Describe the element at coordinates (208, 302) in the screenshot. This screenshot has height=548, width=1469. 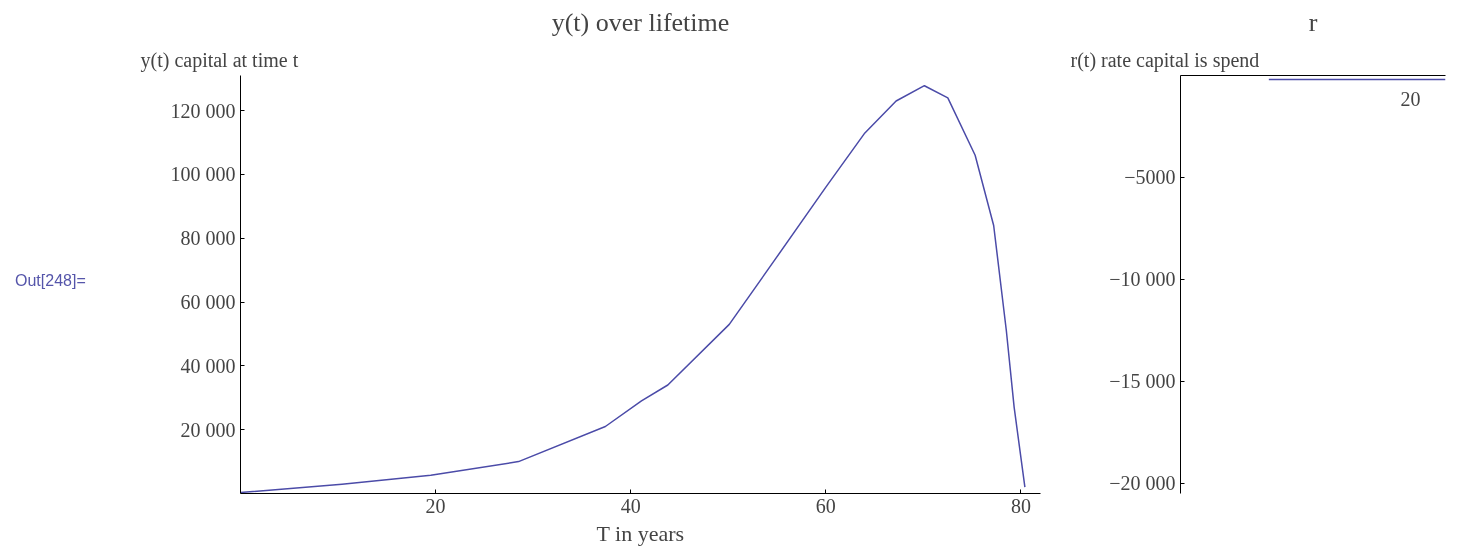
I see `y-tick-label: 60 000` at that location.